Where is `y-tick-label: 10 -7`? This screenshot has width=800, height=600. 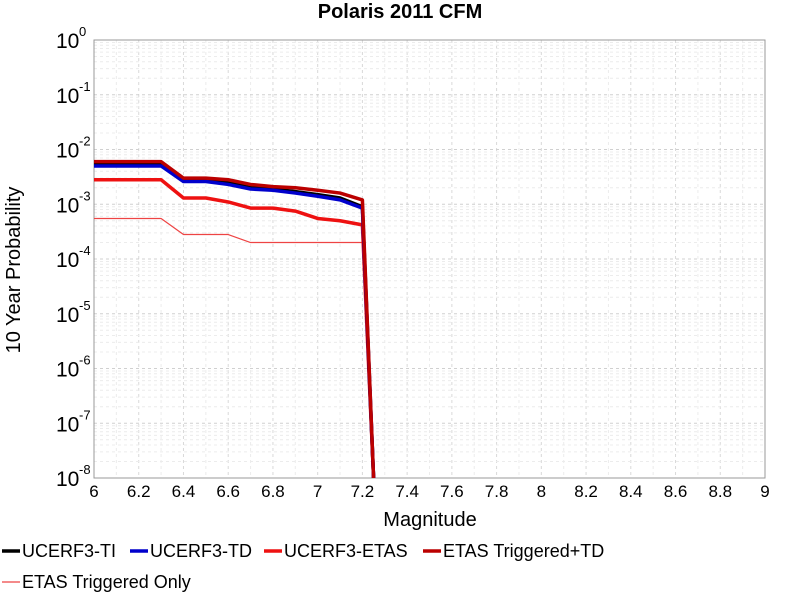
y-tick-label: 10 -7 is located at coordinates (73, 421).